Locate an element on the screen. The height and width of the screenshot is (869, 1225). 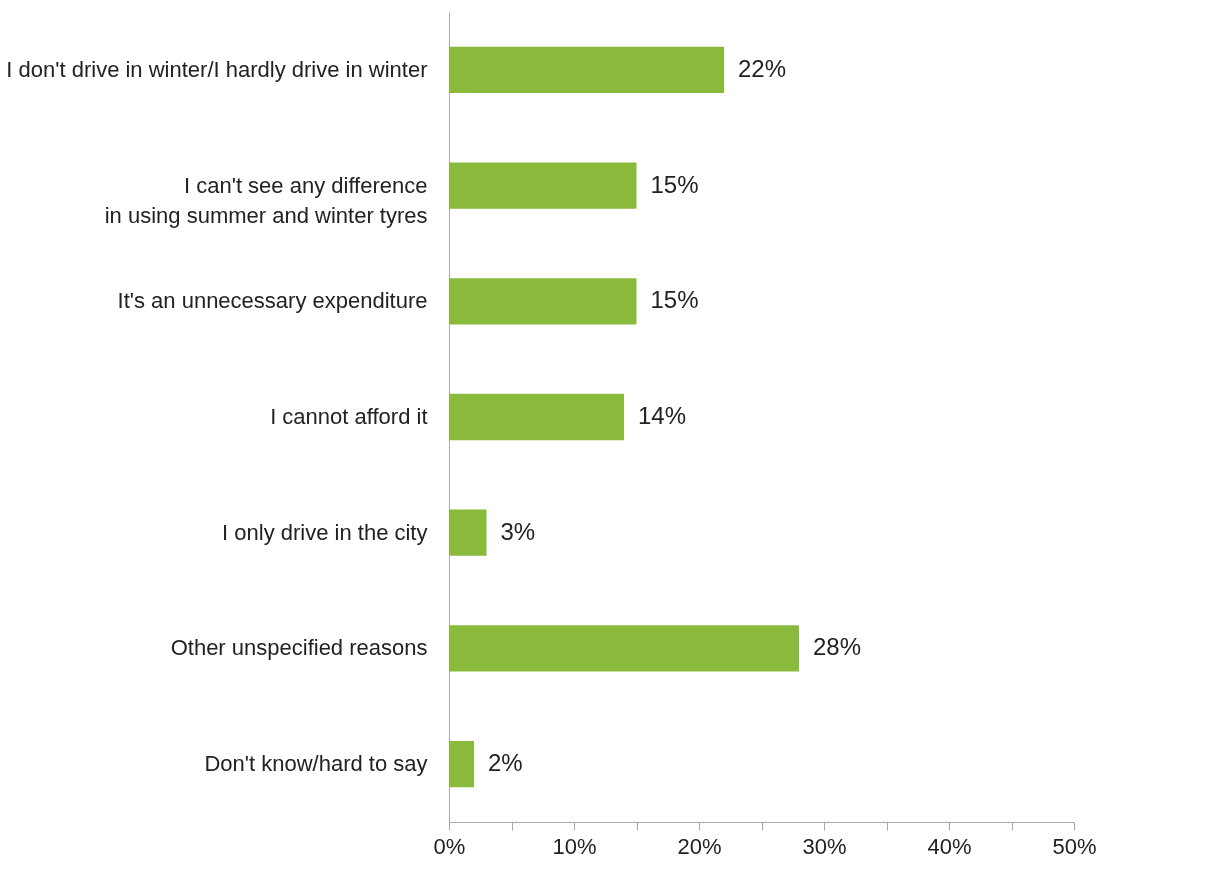
y-tick-label: Don't know/hard to say is located at coordinates (316, 764).